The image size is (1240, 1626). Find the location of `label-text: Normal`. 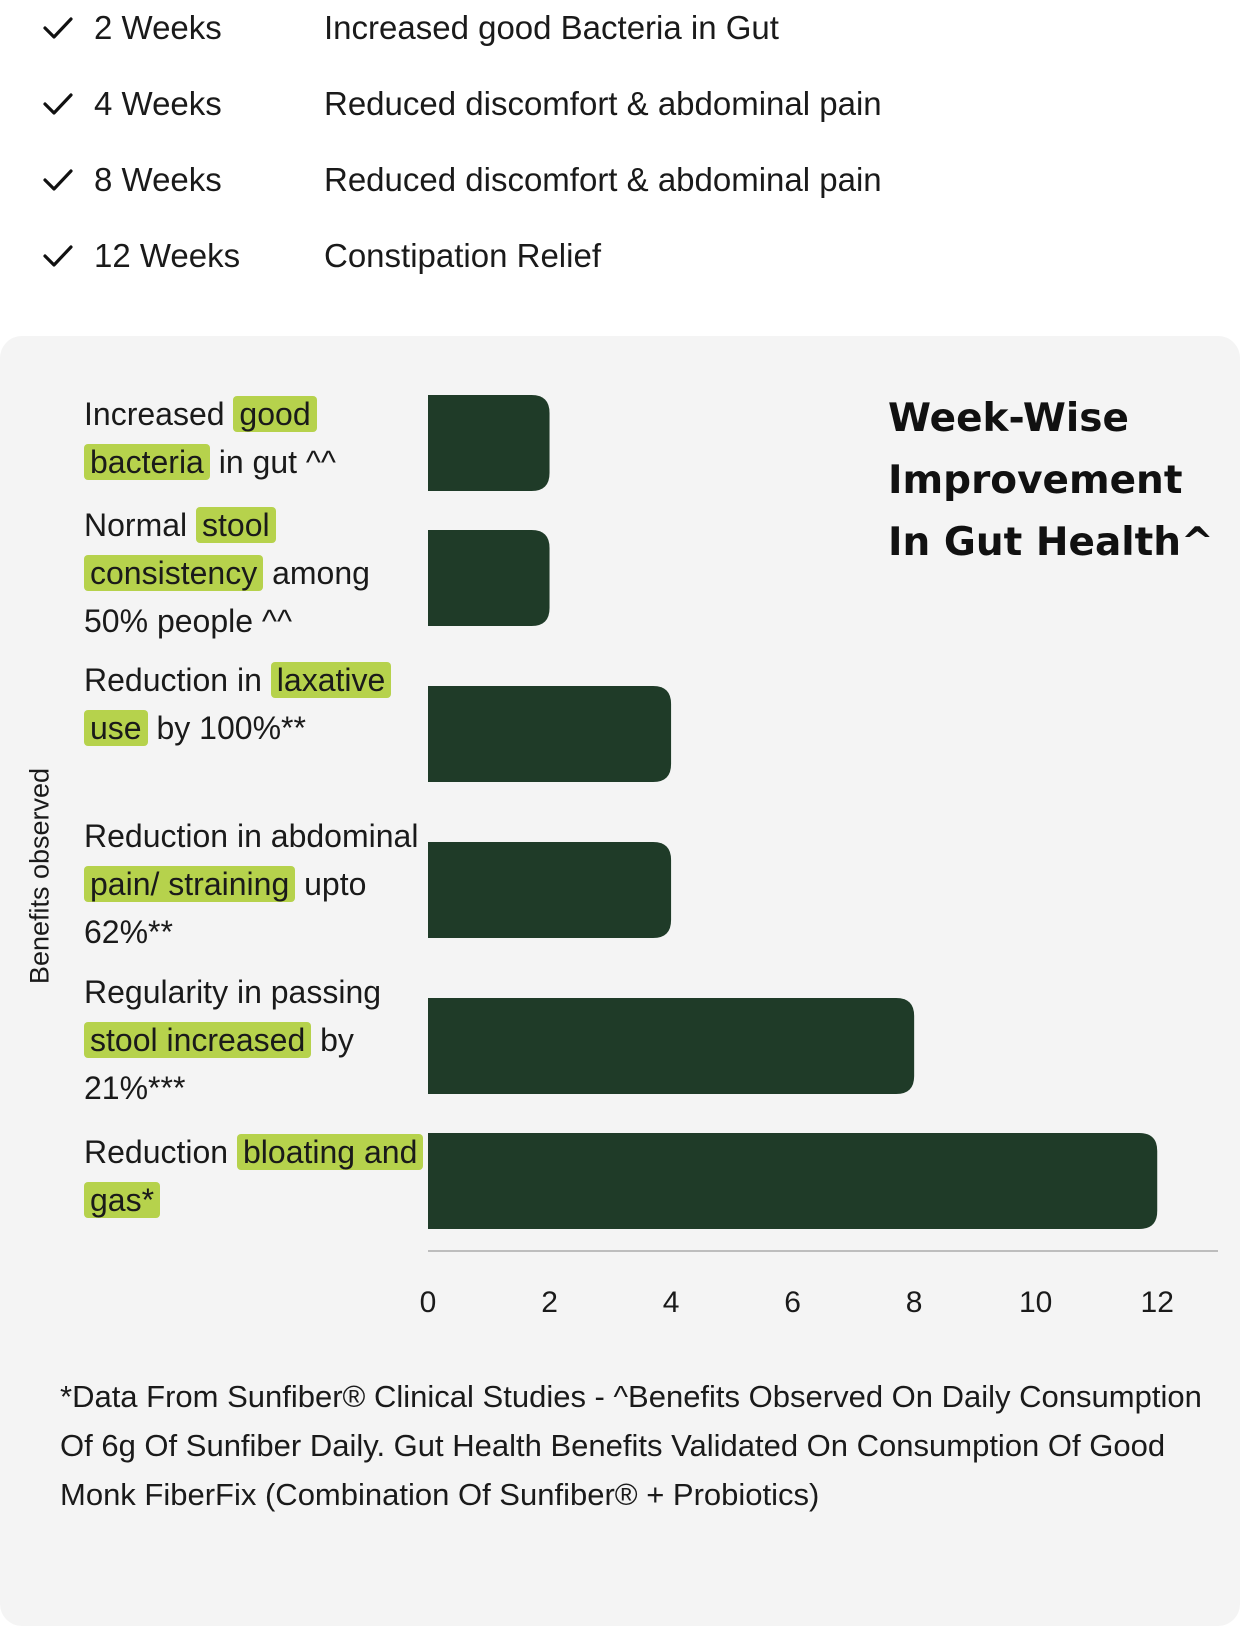

label-text: Normal is located at coordinates (140, 525).